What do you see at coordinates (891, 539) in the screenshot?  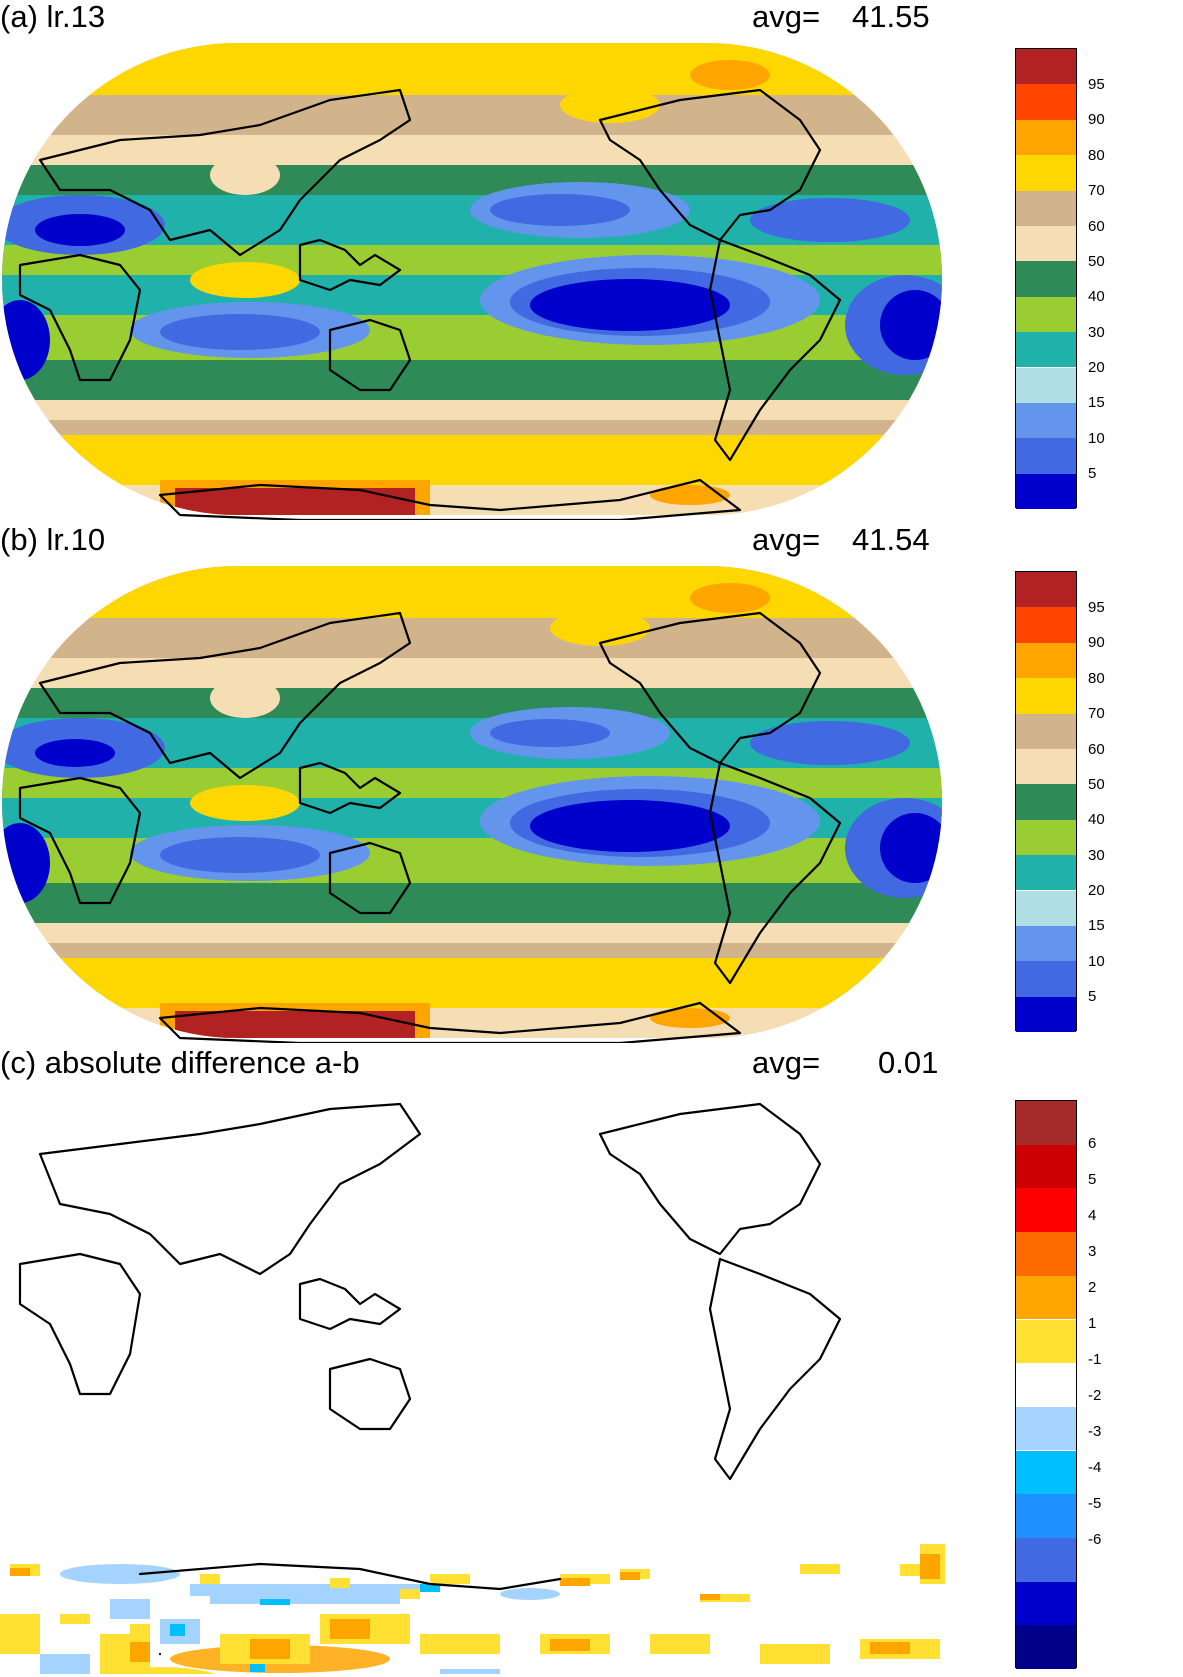 I see `avg-value: 41.54` at bounding box center [891, 539].